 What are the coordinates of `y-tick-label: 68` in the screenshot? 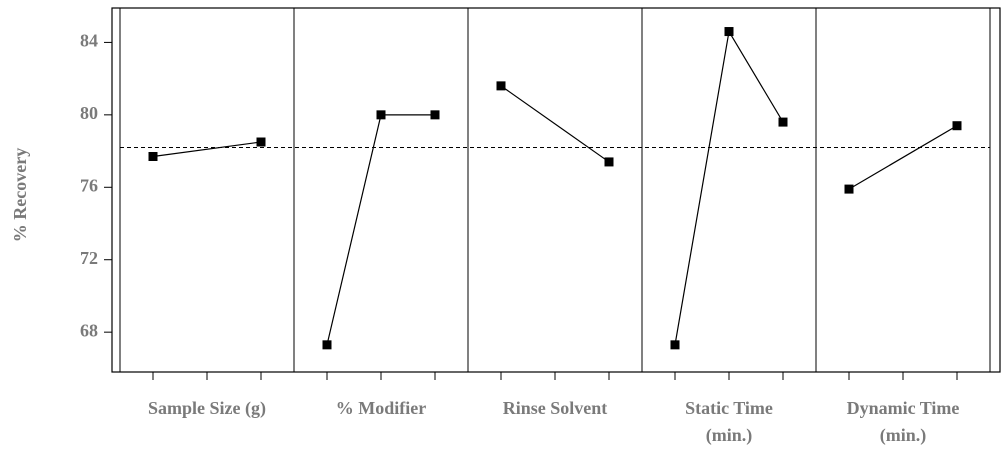 It's located at (89, 330).